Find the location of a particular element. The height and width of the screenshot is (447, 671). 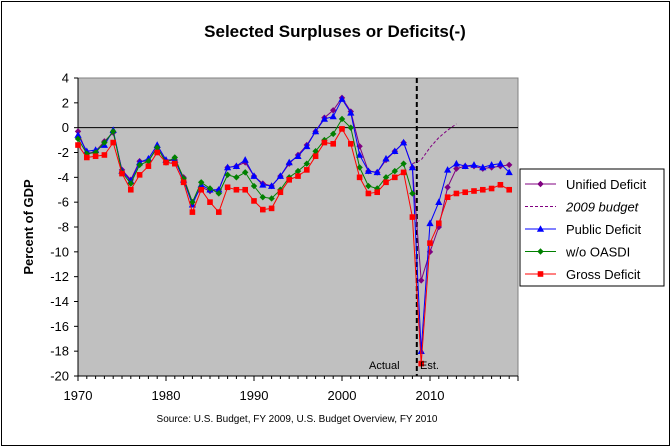

series-line is located at coordinates (434, 144).